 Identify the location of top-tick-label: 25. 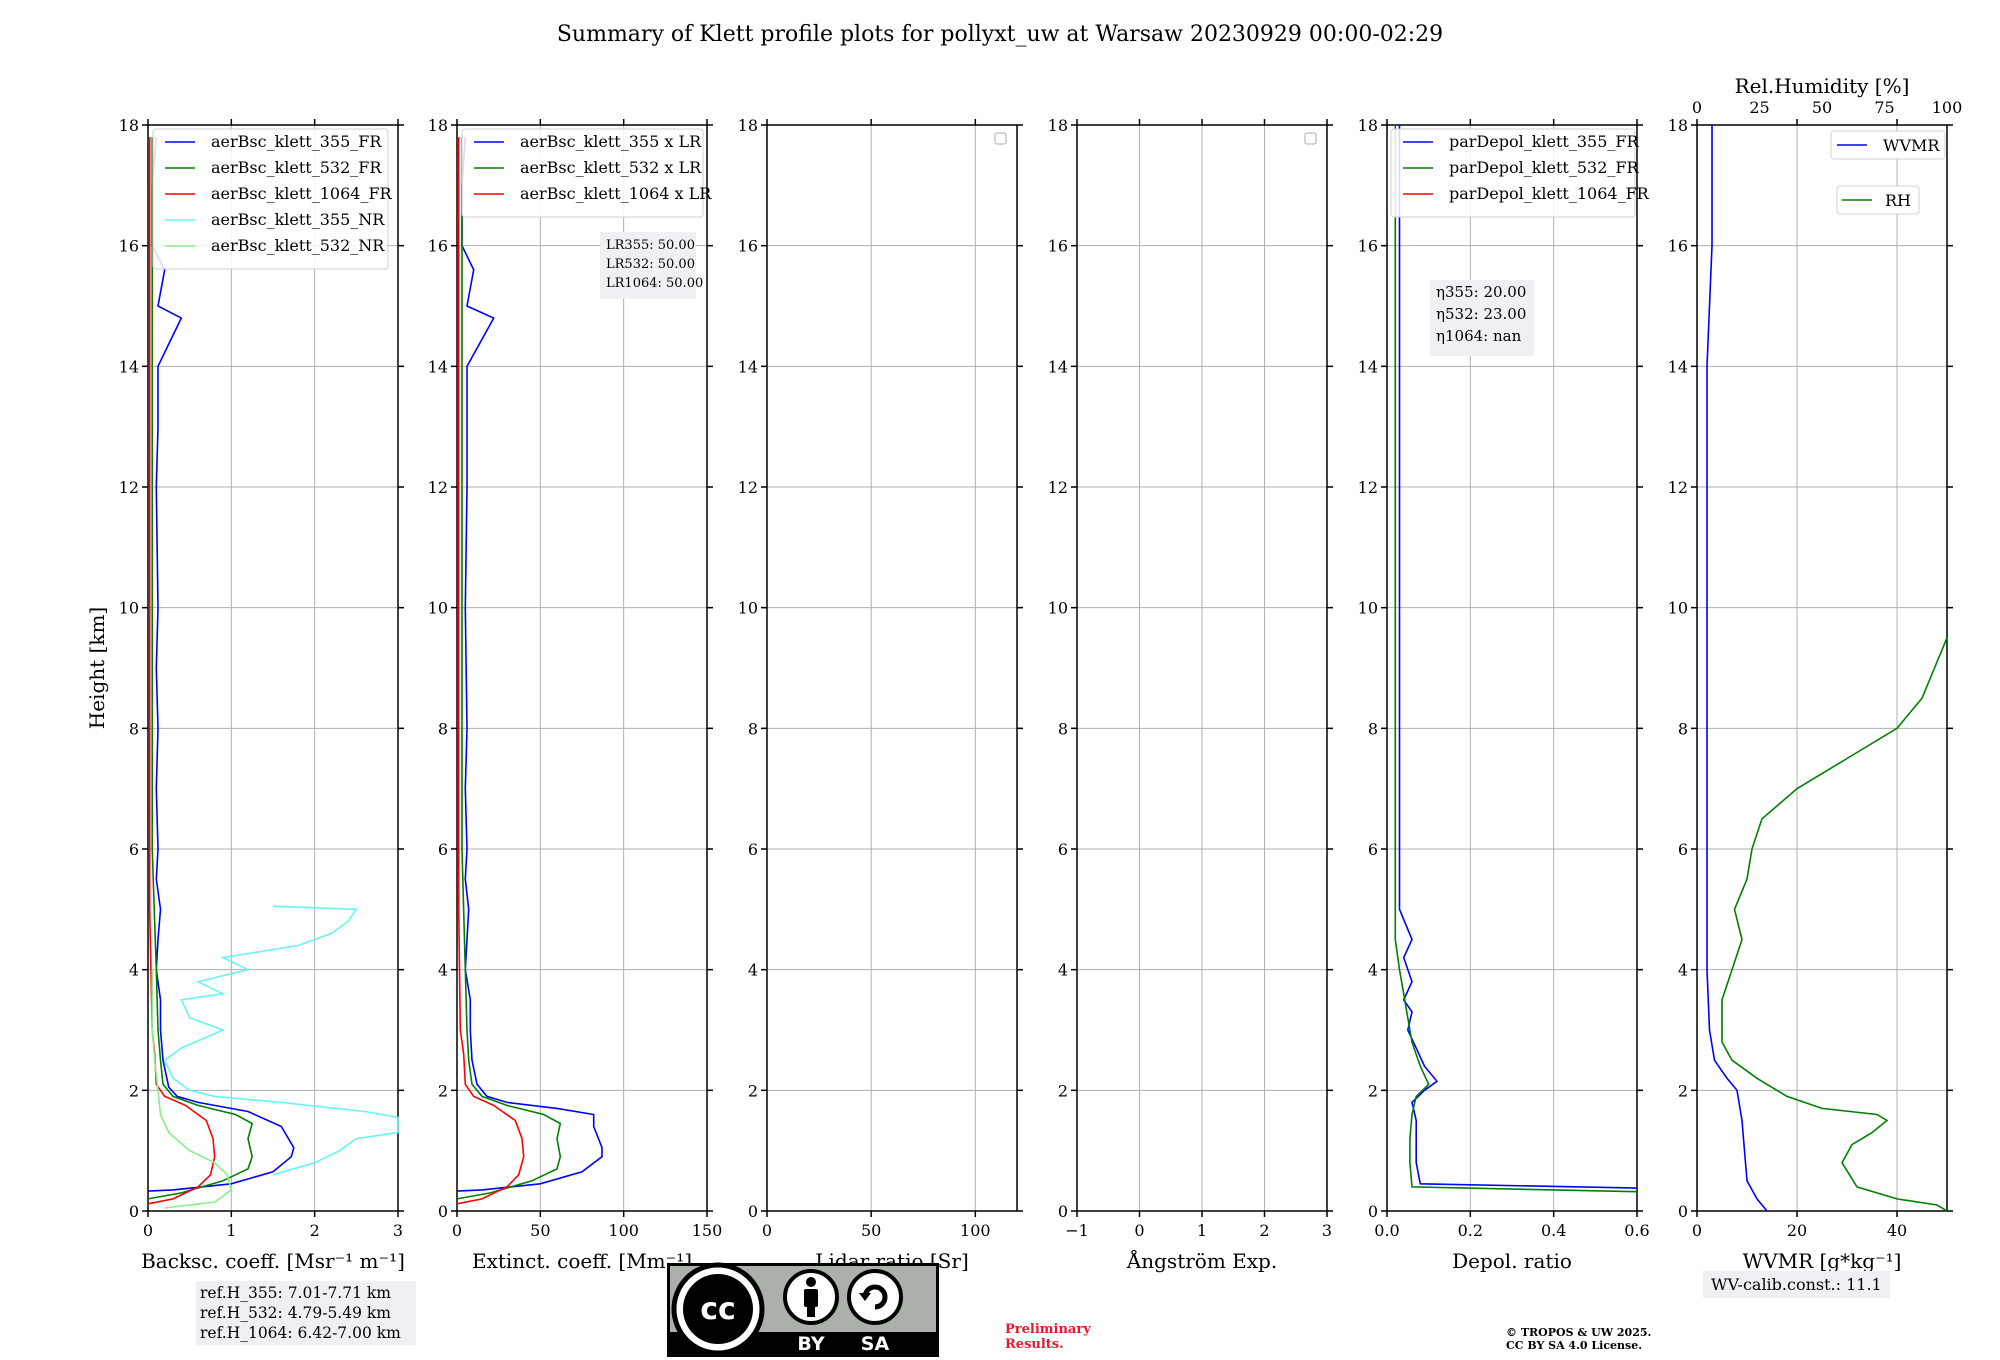
(1759, 107).